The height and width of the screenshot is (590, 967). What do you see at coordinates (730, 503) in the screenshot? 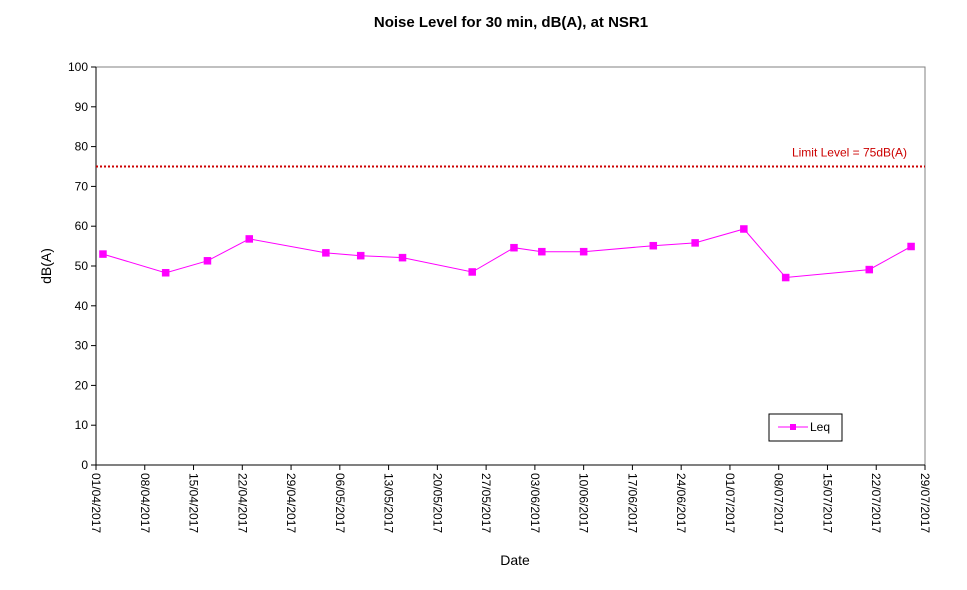
I see `x-tick-label: 01/07/2017` at bounding box center [730, 503].